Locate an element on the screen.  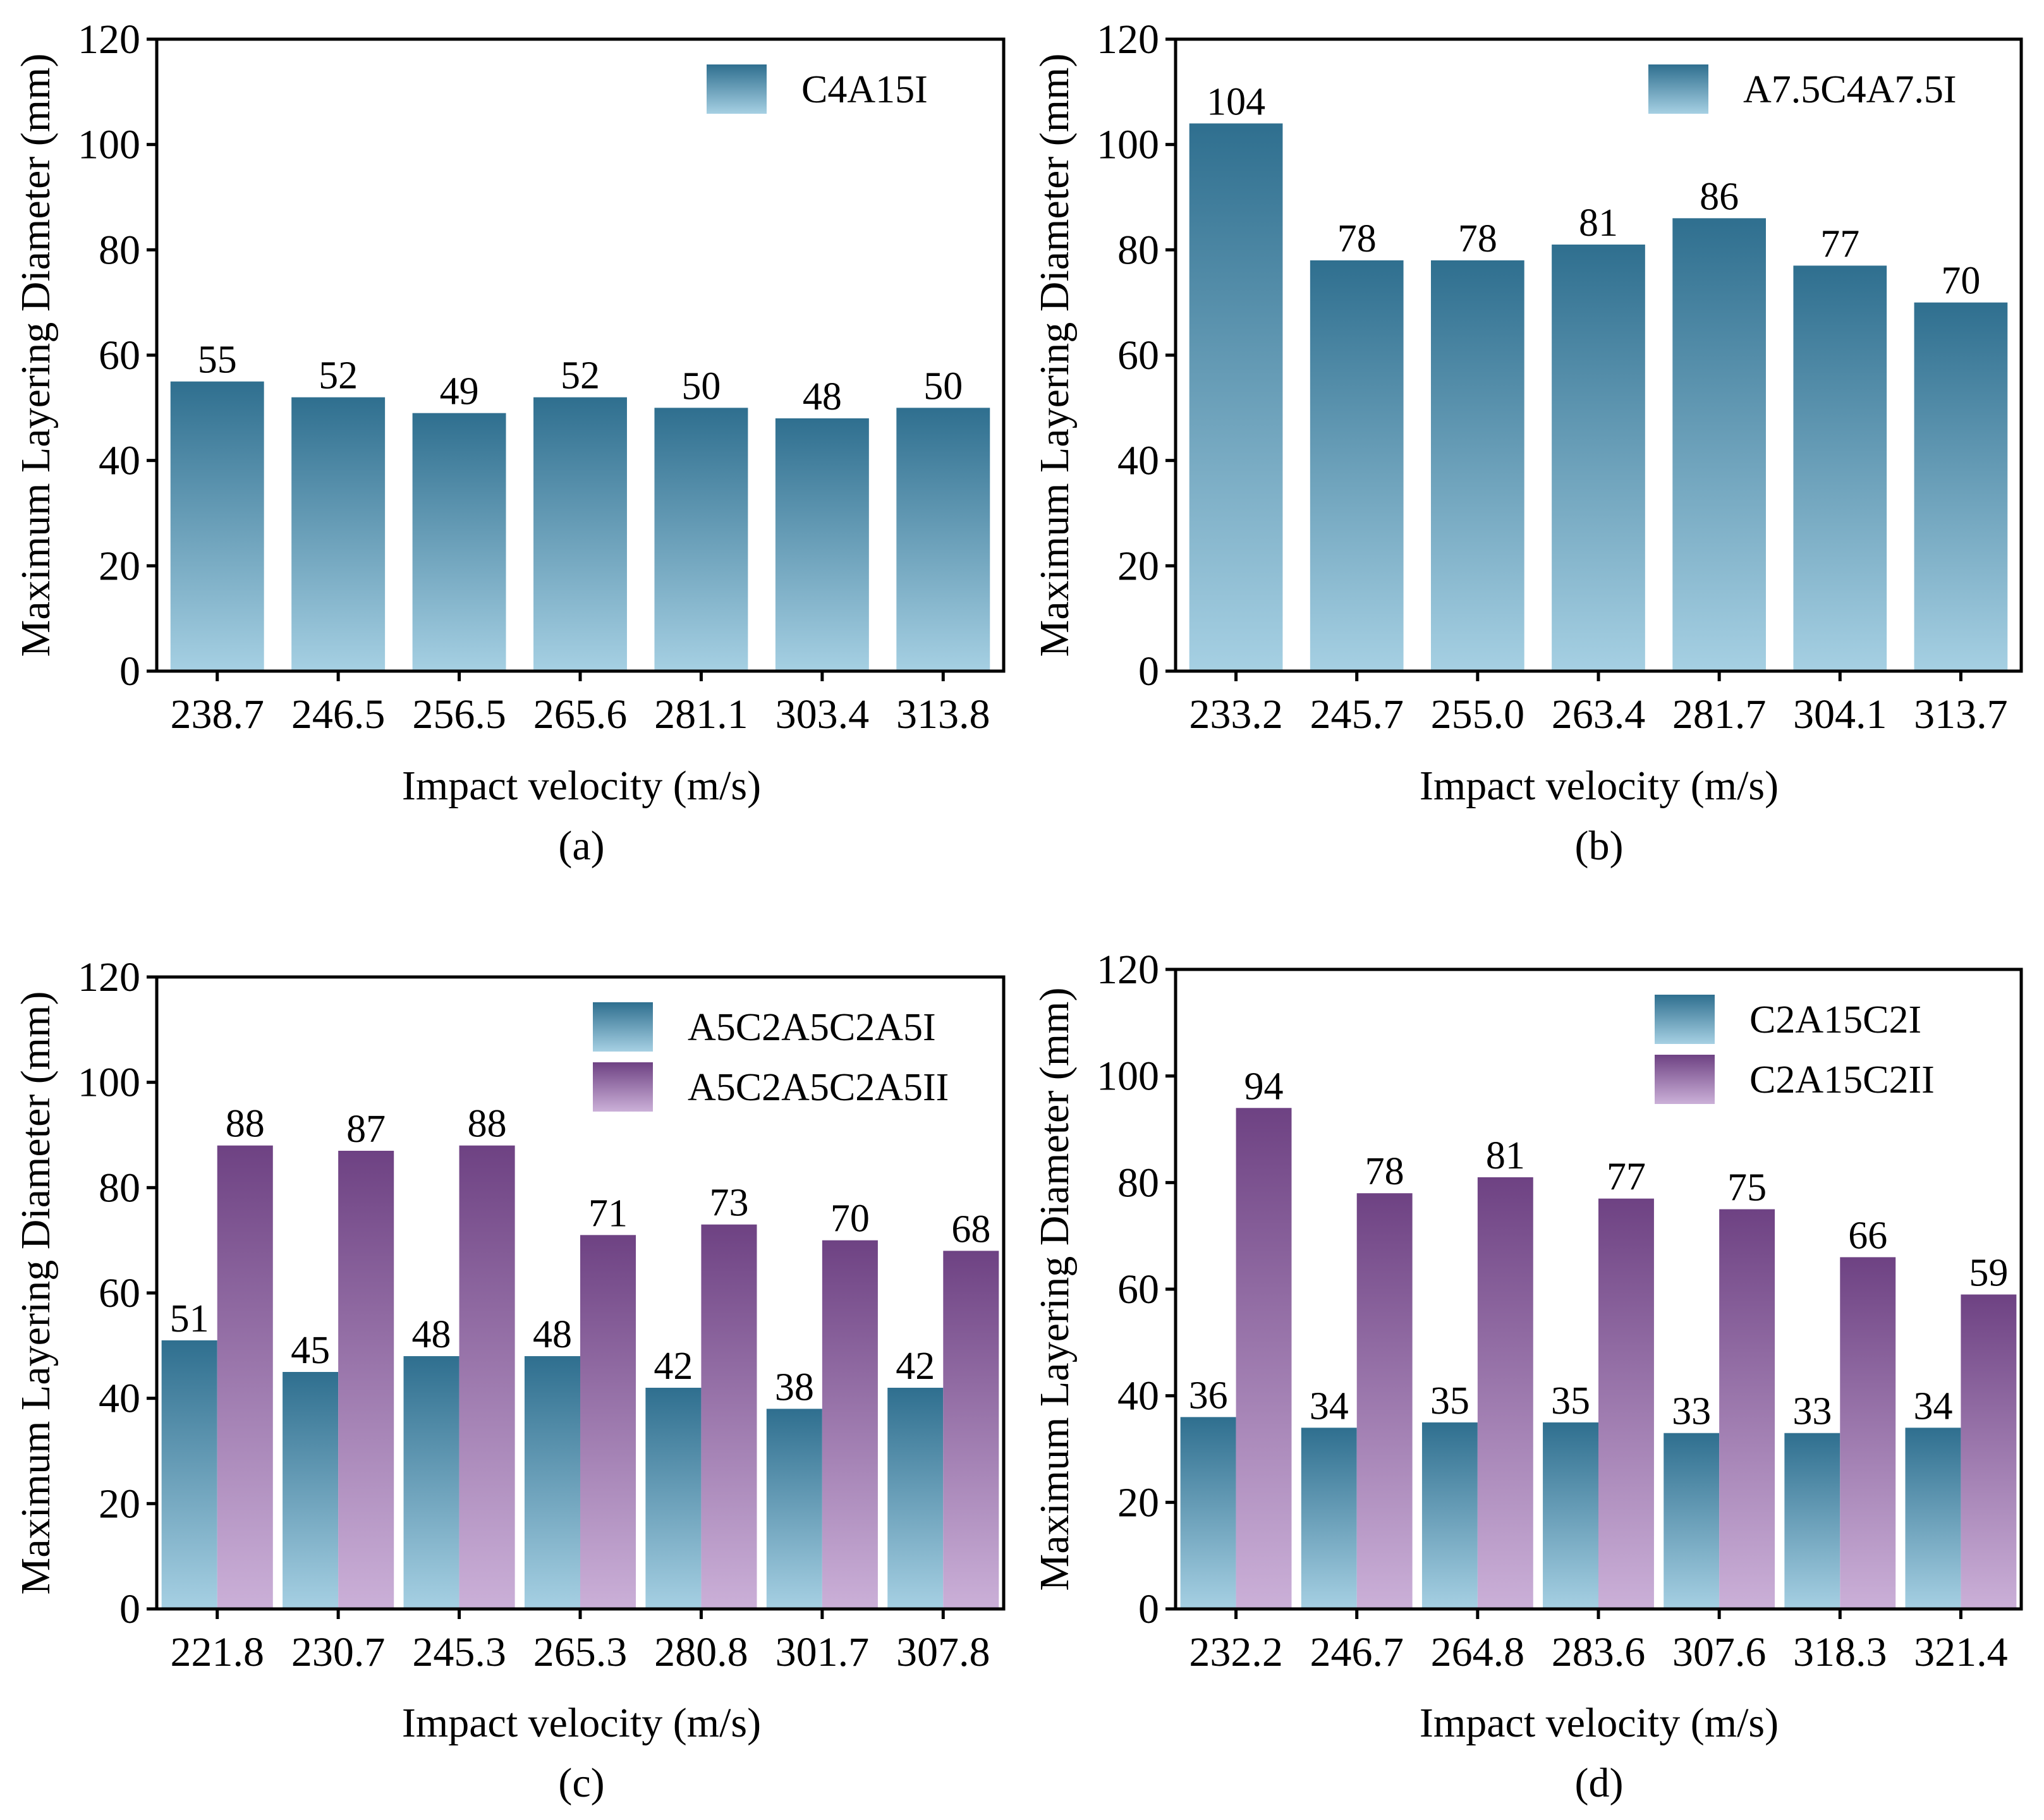
x-tick-label: 246.5 is located at coordinates (339, 714).